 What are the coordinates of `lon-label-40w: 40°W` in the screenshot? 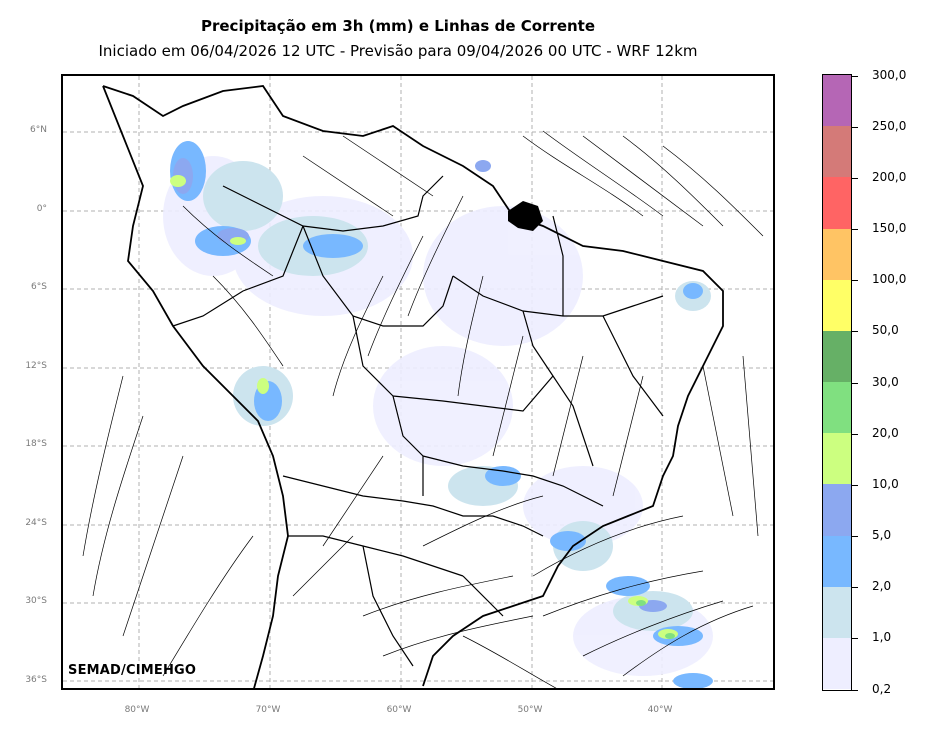 It's located at (660, 710).